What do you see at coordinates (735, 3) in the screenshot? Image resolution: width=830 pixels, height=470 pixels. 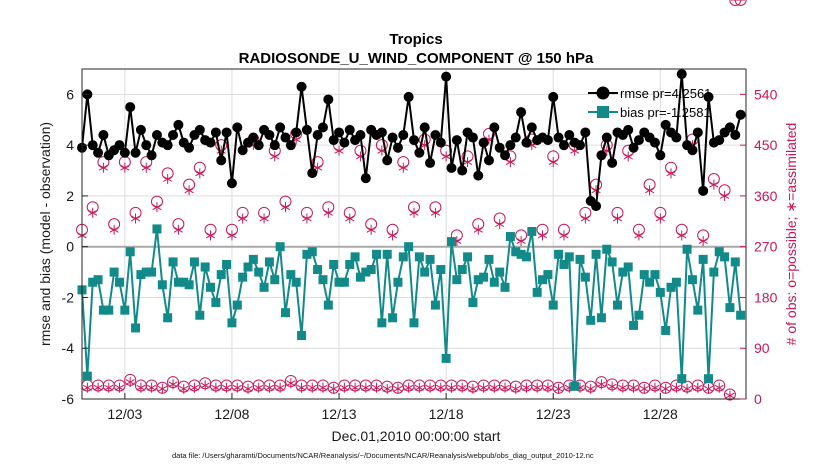 I see `obs-possible-marker` at bounding box center [735, 3].